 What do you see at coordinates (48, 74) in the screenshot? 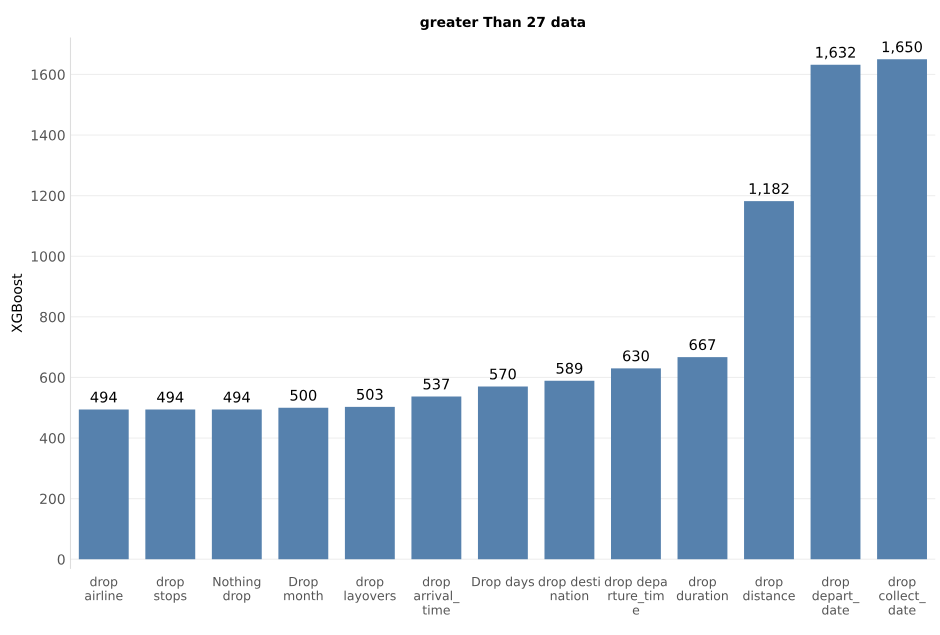
I see `y-tick-label: 1600` at bounding box center [48, 74].